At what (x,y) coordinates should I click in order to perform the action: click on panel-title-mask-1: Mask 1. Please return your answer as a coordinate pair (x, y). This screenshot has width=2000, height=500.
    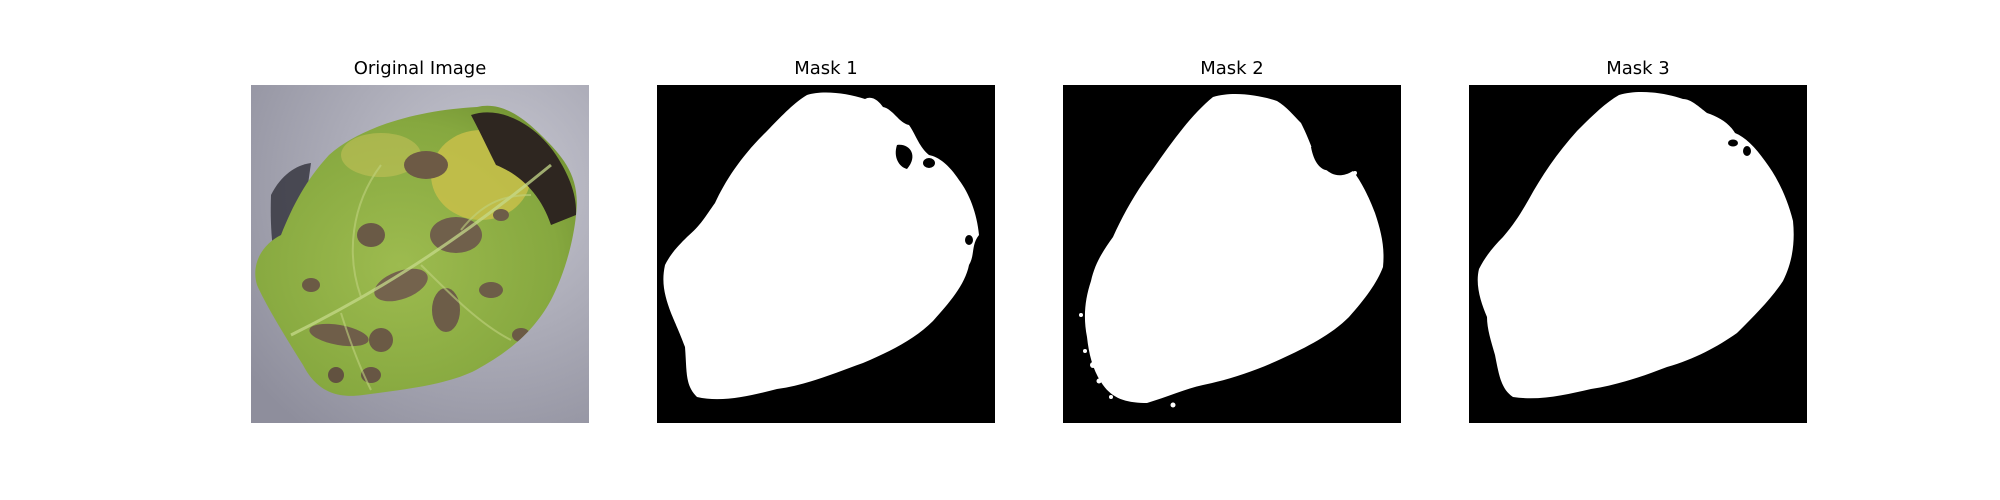
    Looking at the image, I should click on (826, 68).